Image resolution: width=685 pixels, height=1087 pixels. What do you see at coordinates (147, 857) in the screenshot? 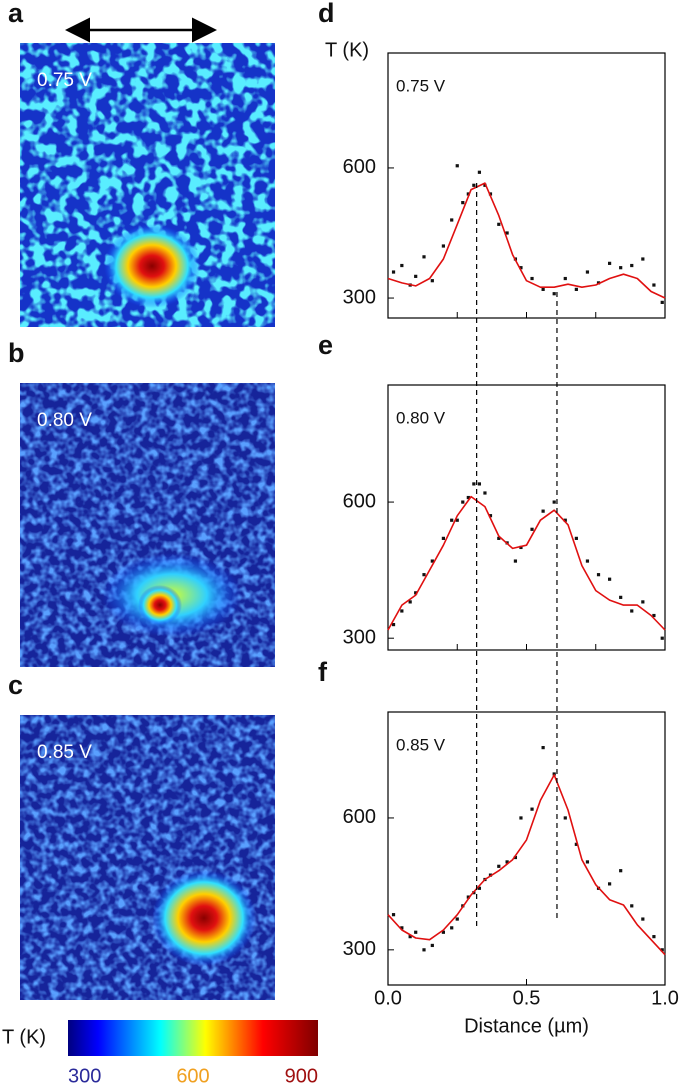
I see `heatmap-c` at bounding box center [147, 857].